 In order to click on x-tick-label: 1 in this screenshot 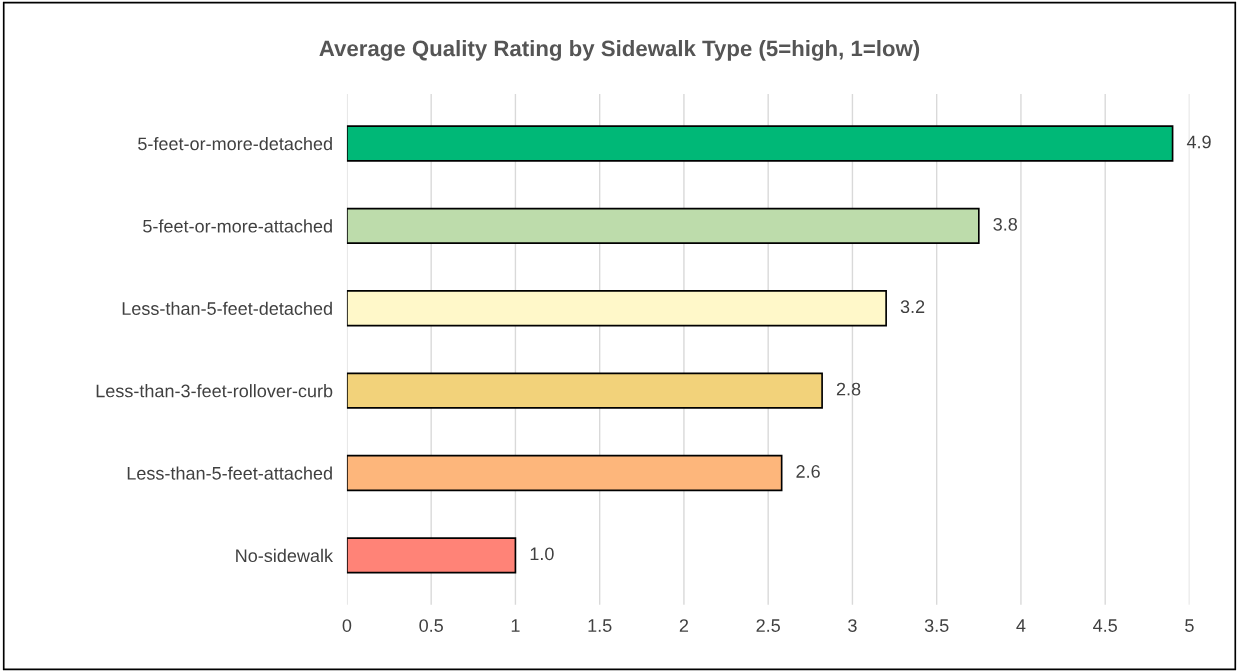, I will do `click(515, 625)`.